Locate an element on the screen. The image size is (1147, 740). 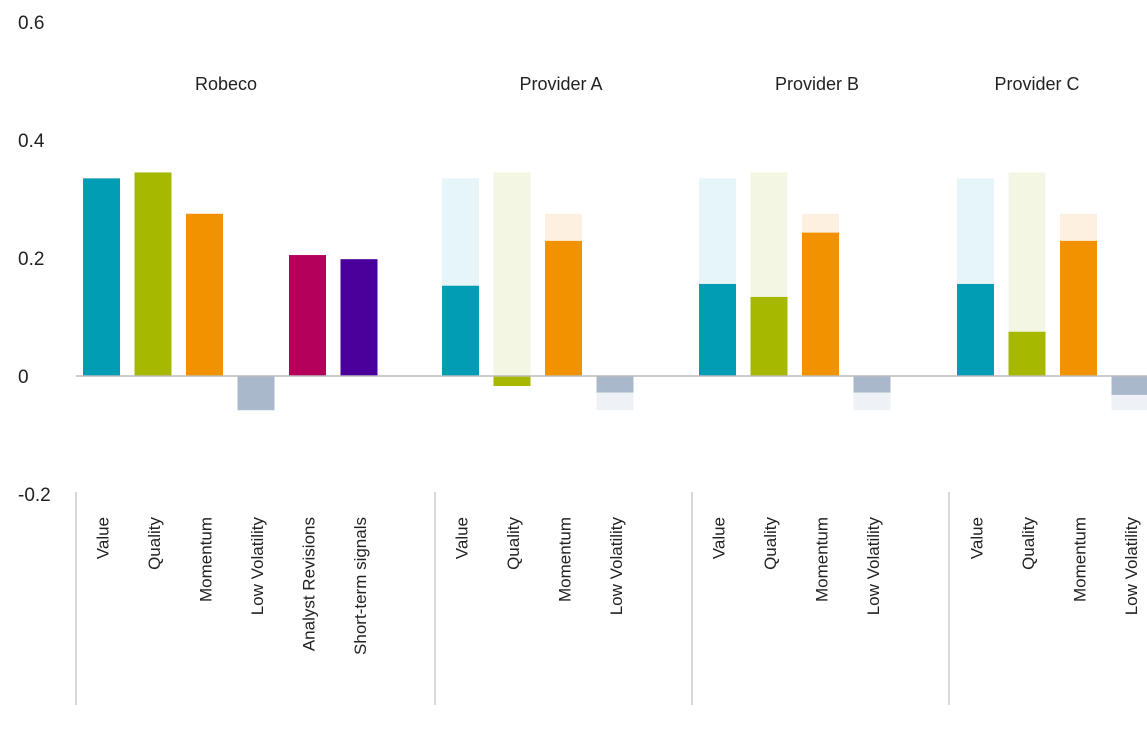
y-tick-label: -0.2 is located at coordinates (34, 495).